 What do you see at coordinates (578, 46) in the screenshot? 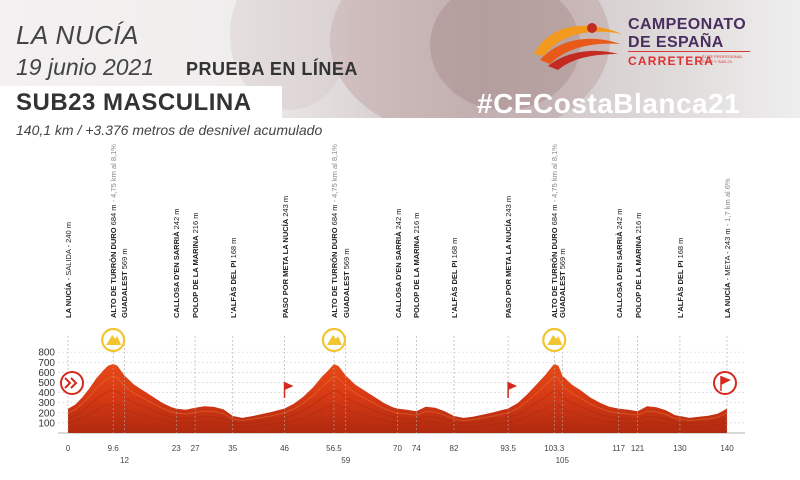
I see `cyclist-swoosh-icon` at bounding box center [578, 46].